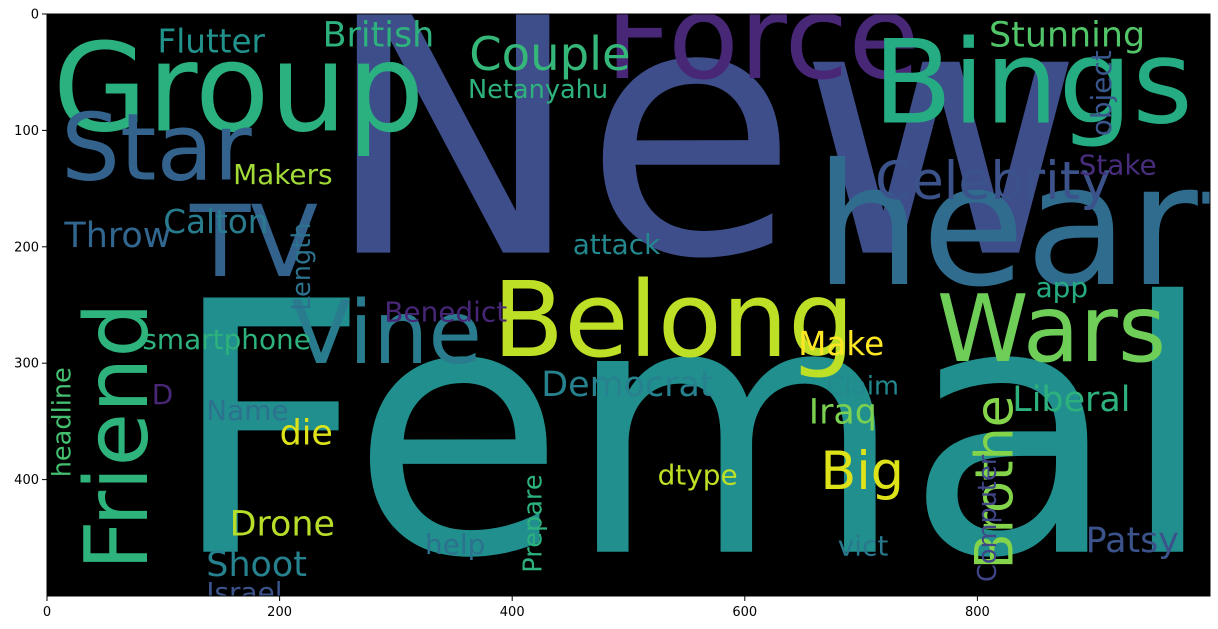  What do you see at coordinates (988, 518) in the screenshot?
I see `word-computer: Computer` at bounding box center [988, 518].